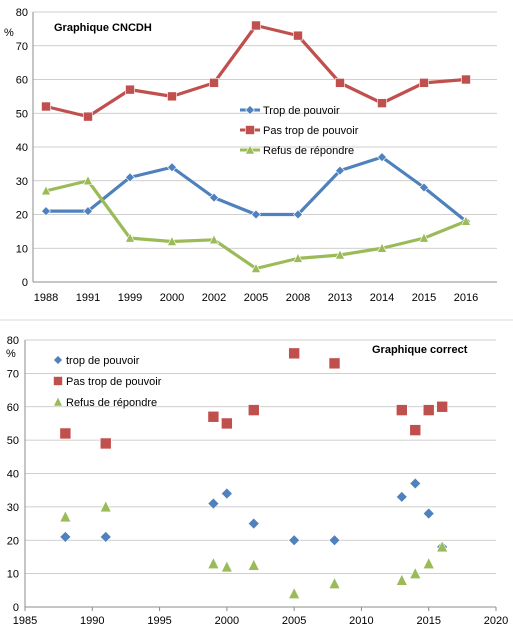 This screenshot has width=513, height=628. Describe the element at coordinates (496, 621) in the screenshot. I see `bottom-x-tick-label: 2020` at that location.